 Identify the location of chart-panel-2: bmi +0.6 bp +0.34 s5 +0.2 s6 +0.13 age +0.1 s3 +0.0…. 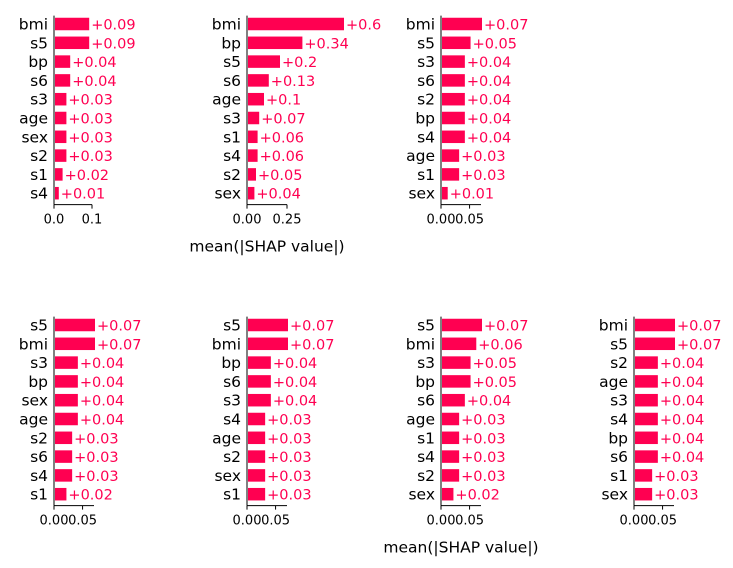
(285, 136).